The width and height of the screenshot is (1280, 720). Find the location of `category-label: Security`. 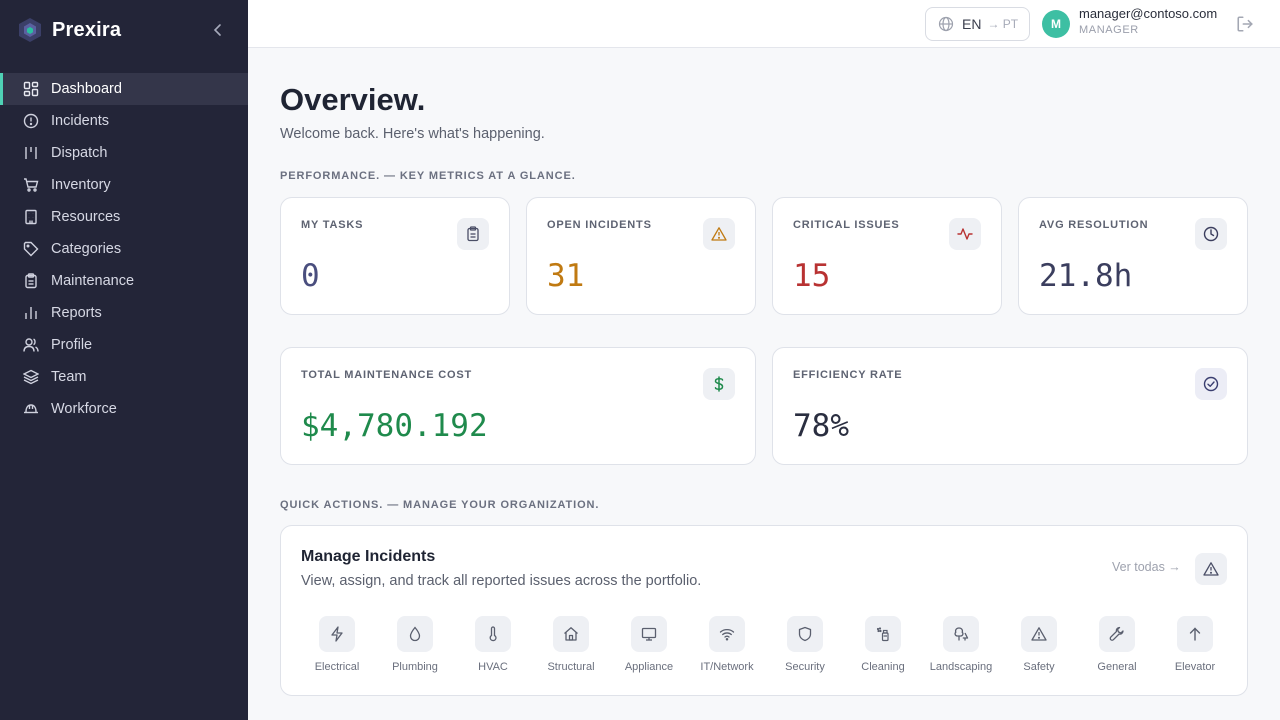

category-label: Security is located at coordinates (805, 667).